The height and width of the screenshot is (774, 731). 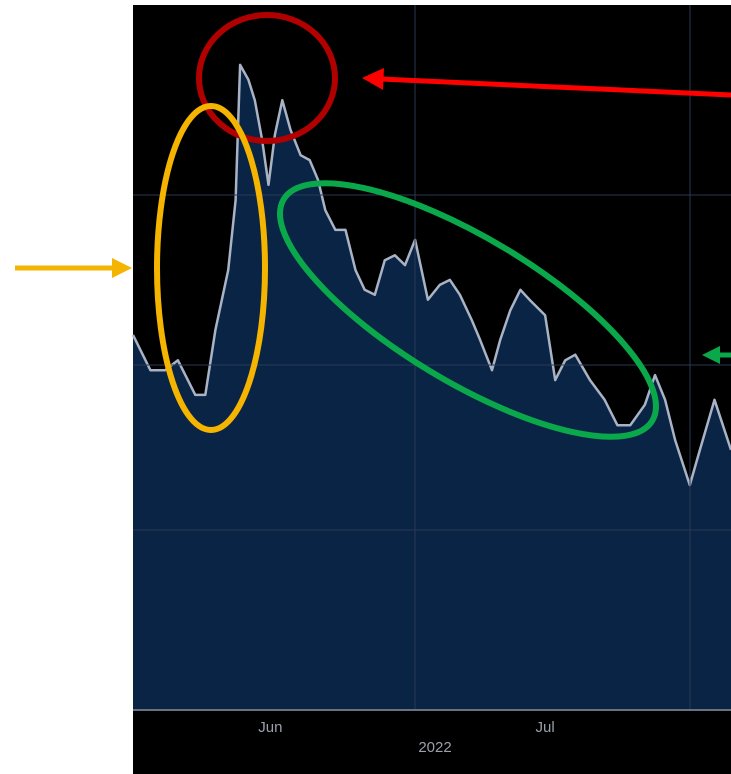 What do you see at coordinates (373, 79) in the screenshot?
I see `red-arrowhead` at bounding box center [373, 79].